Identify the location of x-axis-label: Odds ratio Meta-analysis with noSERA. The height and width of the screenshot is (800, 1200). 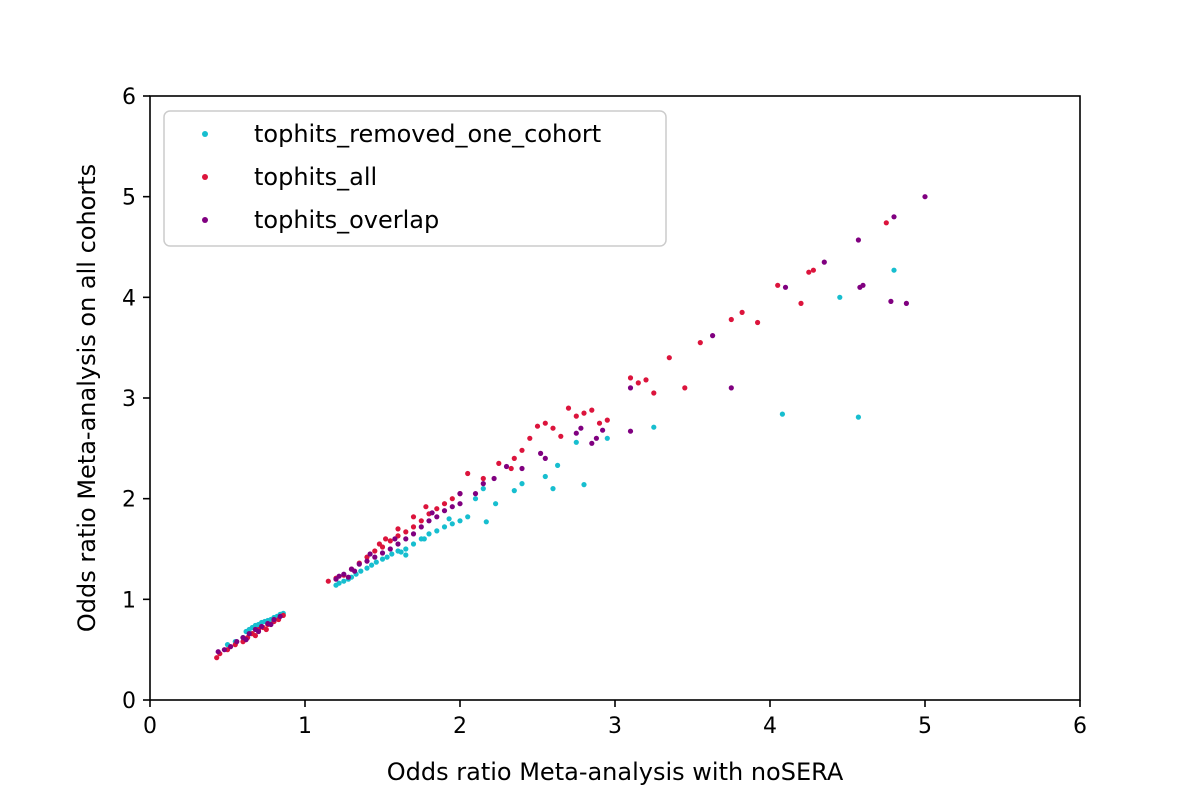
(615, 772).